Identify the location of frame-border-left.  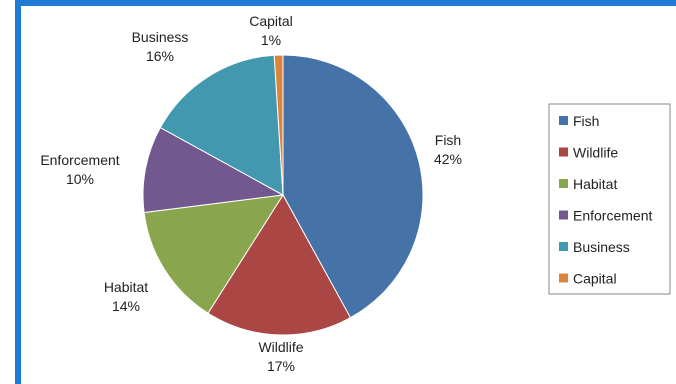
(18, 192).